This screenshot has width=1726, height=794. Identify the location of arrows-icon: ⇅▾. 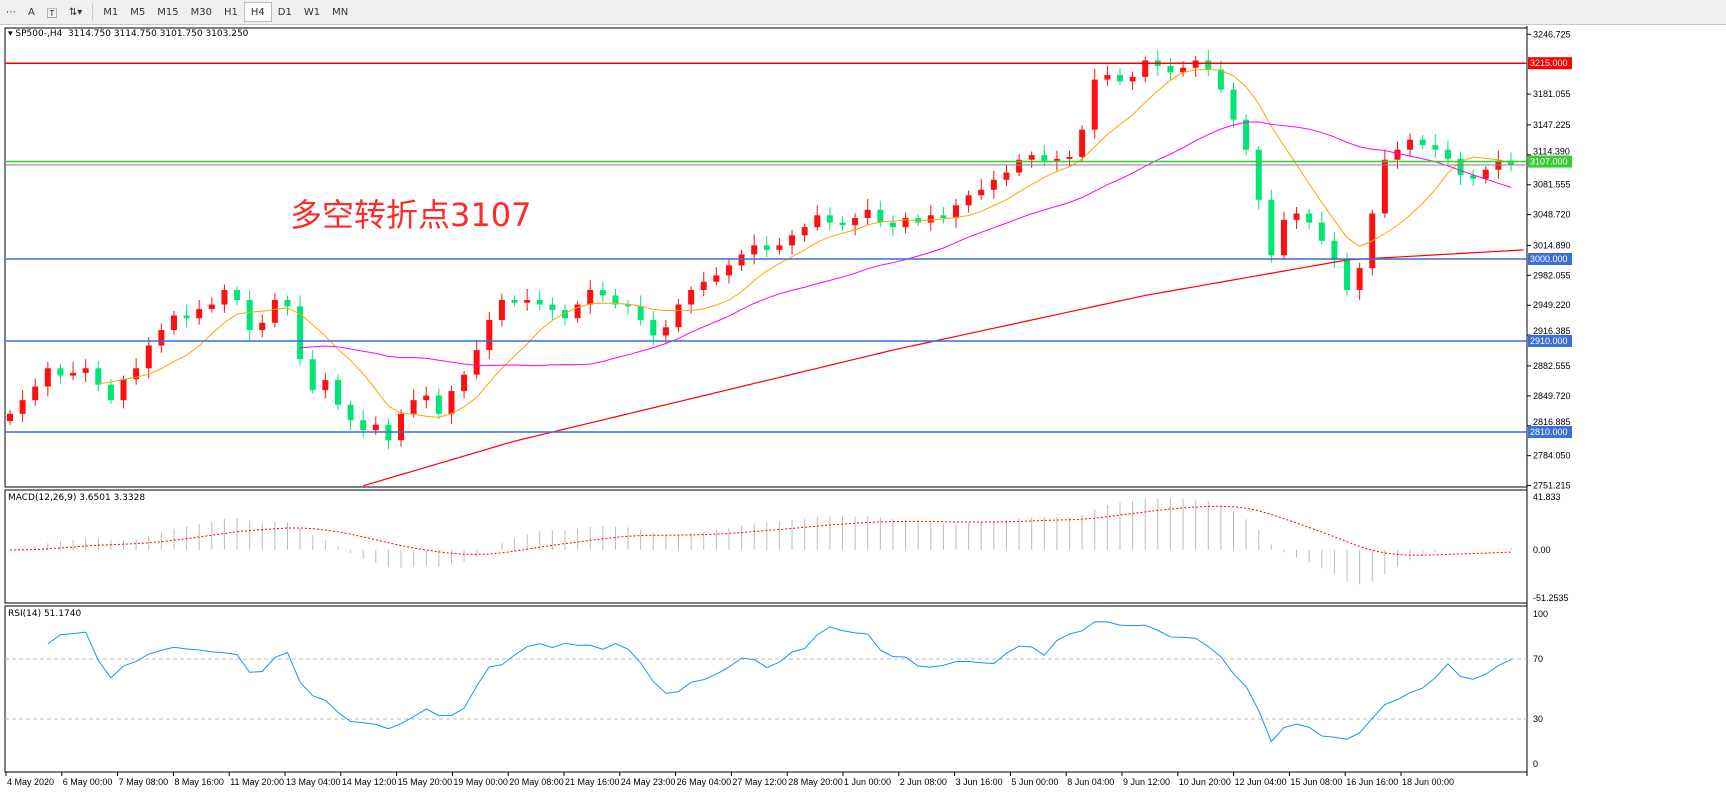
(75, 12).